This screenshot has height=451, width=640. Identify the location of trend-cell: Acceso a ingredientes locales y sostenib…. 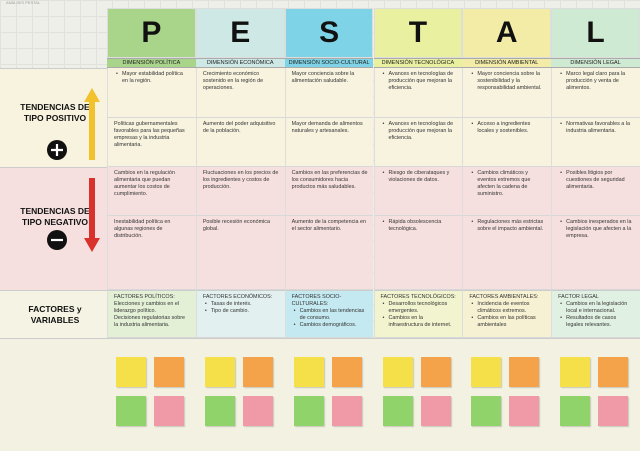
(507, 142).